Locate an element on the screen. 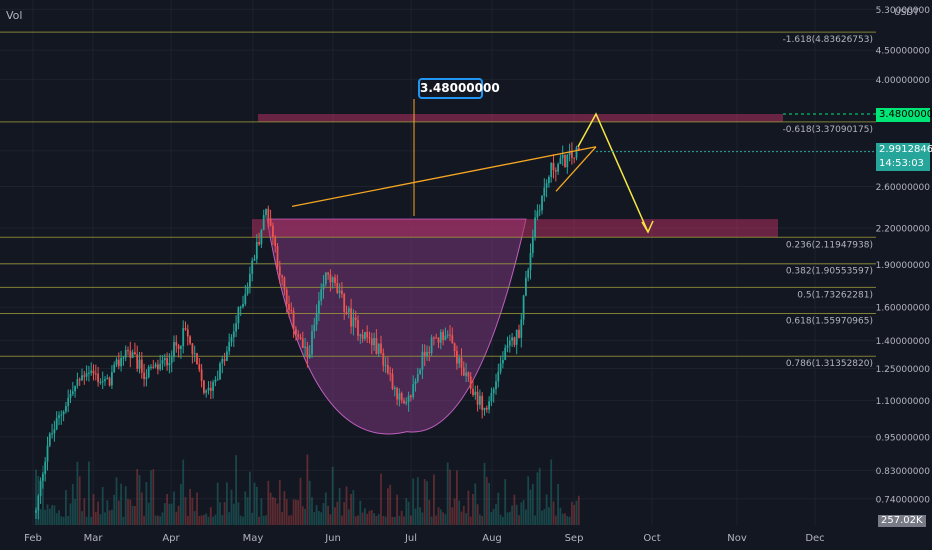 This screenshot has height=550, width=932. target-callout: 3.48000000 is located at coordinates (459, 88).